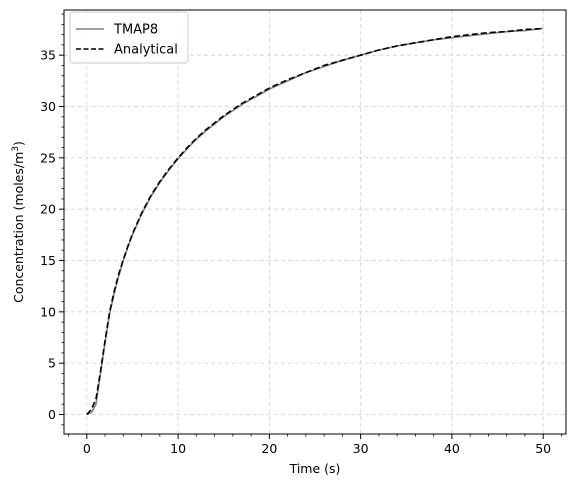 This screenshot has width=576, height=486. What do you see at coordinates (452, 448) in the screenshot?
I see `x-tick-label: 40` at bounding box center [452, 448].